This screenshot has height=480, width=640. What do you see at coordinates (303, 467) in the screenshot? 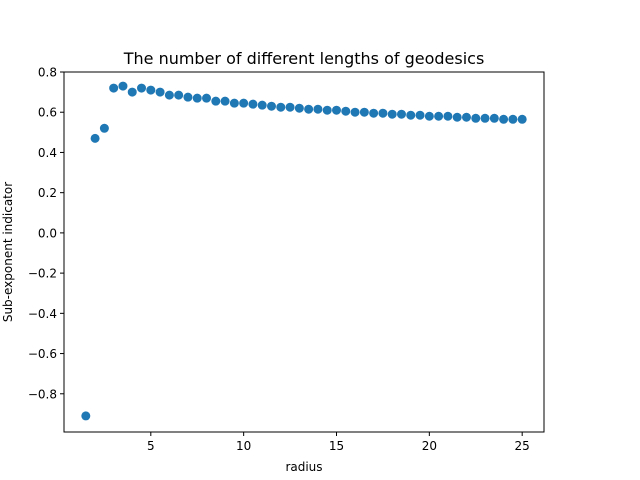
I see `x-axis-label: radius` at bounding box center [303, 467].